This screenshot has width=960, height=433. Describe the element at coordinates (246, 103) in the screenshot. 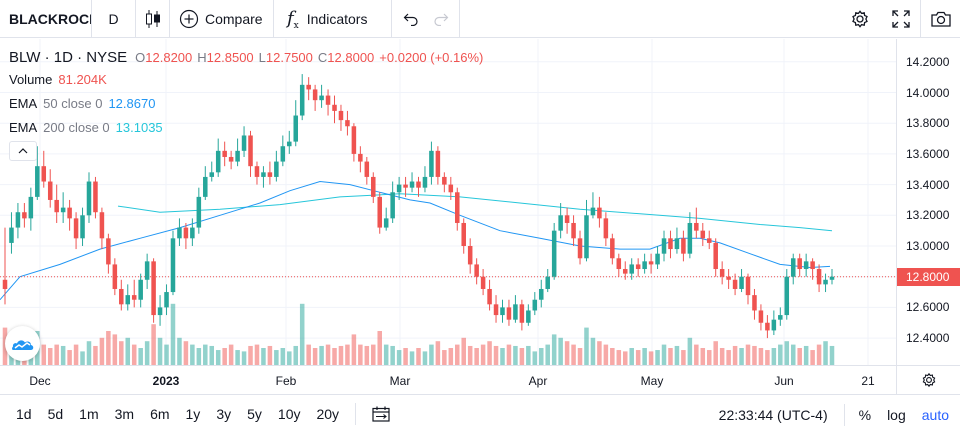

I see `ema50-legend: EMA 50 close 0 12.8670` at that location.